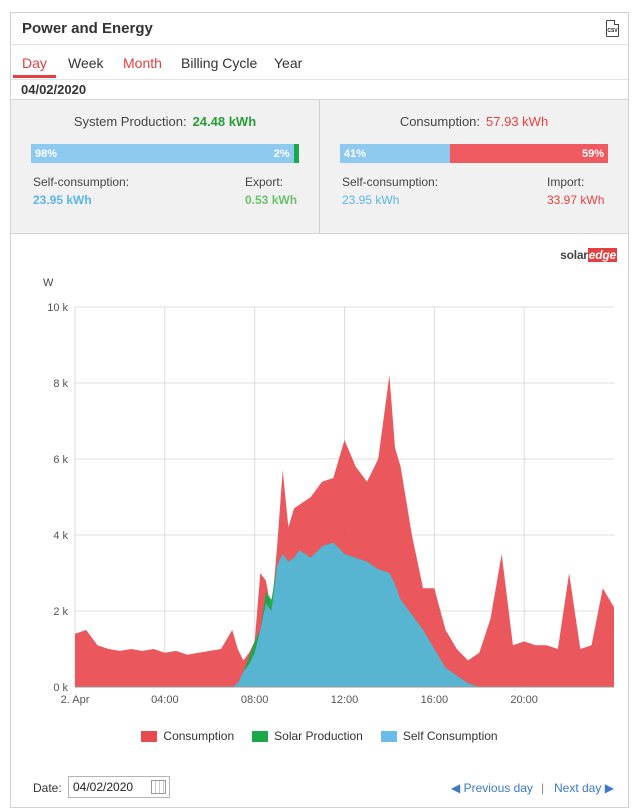 The width and height of the screenshot is (641, 812). I want to click on legend-consumption-swatch, so click(149, 736).